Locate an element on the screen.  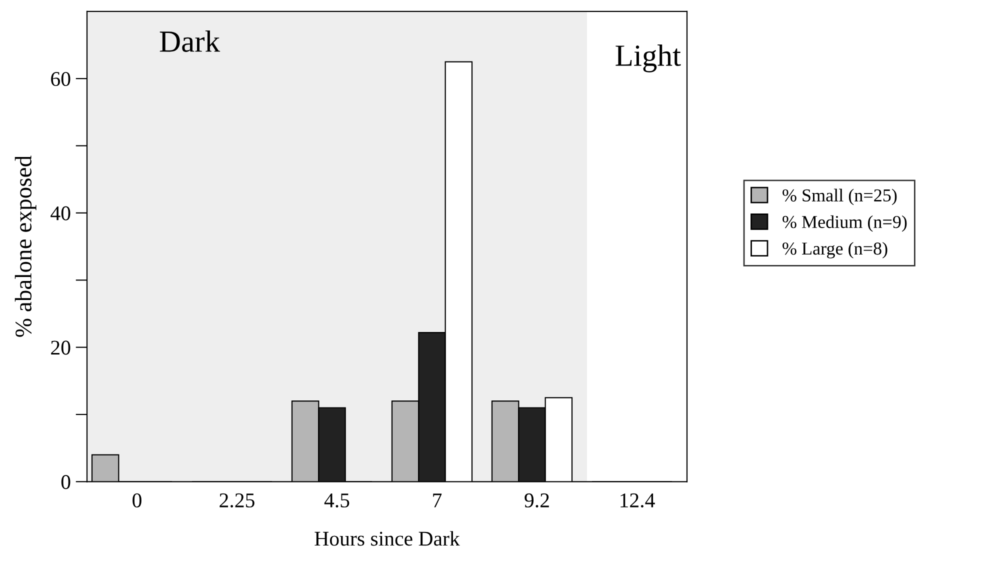
y-tick-label: 0 is located at coordinates (65, 482).